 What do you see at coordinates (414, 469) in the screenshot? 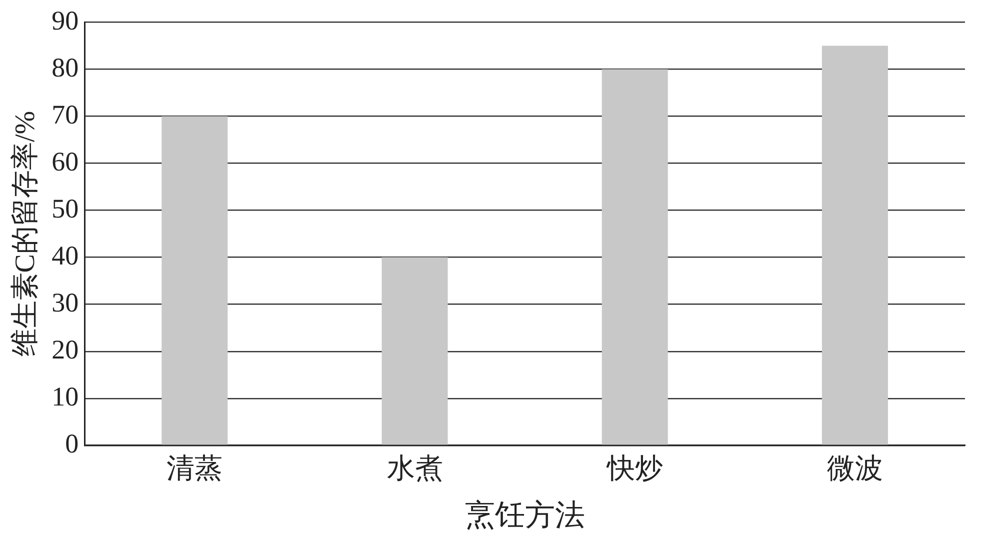
I see `x-tick-label: 水煮` at bounding box center [414, 469].